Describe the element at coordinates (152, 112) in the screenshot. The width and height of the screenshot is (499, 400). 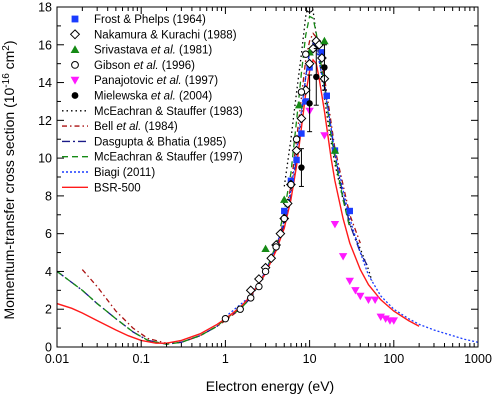
I see `legend-entry-6: McEachran & Stauffer (1983)` at that location.